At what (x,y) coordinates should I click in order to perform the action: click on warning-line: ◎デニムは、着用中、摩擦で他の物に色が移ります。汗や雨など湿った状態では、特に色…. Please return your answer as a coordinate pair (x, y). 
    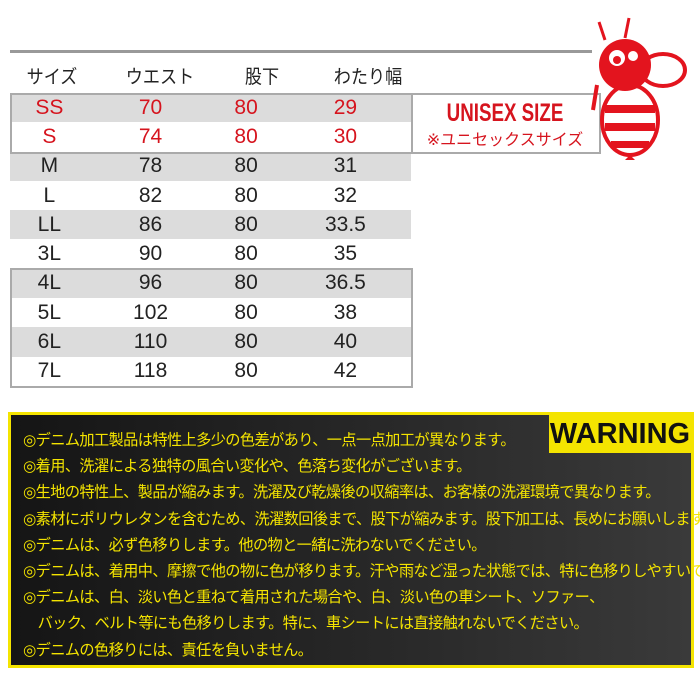
    Looking at the image, I should click on (361, 570).